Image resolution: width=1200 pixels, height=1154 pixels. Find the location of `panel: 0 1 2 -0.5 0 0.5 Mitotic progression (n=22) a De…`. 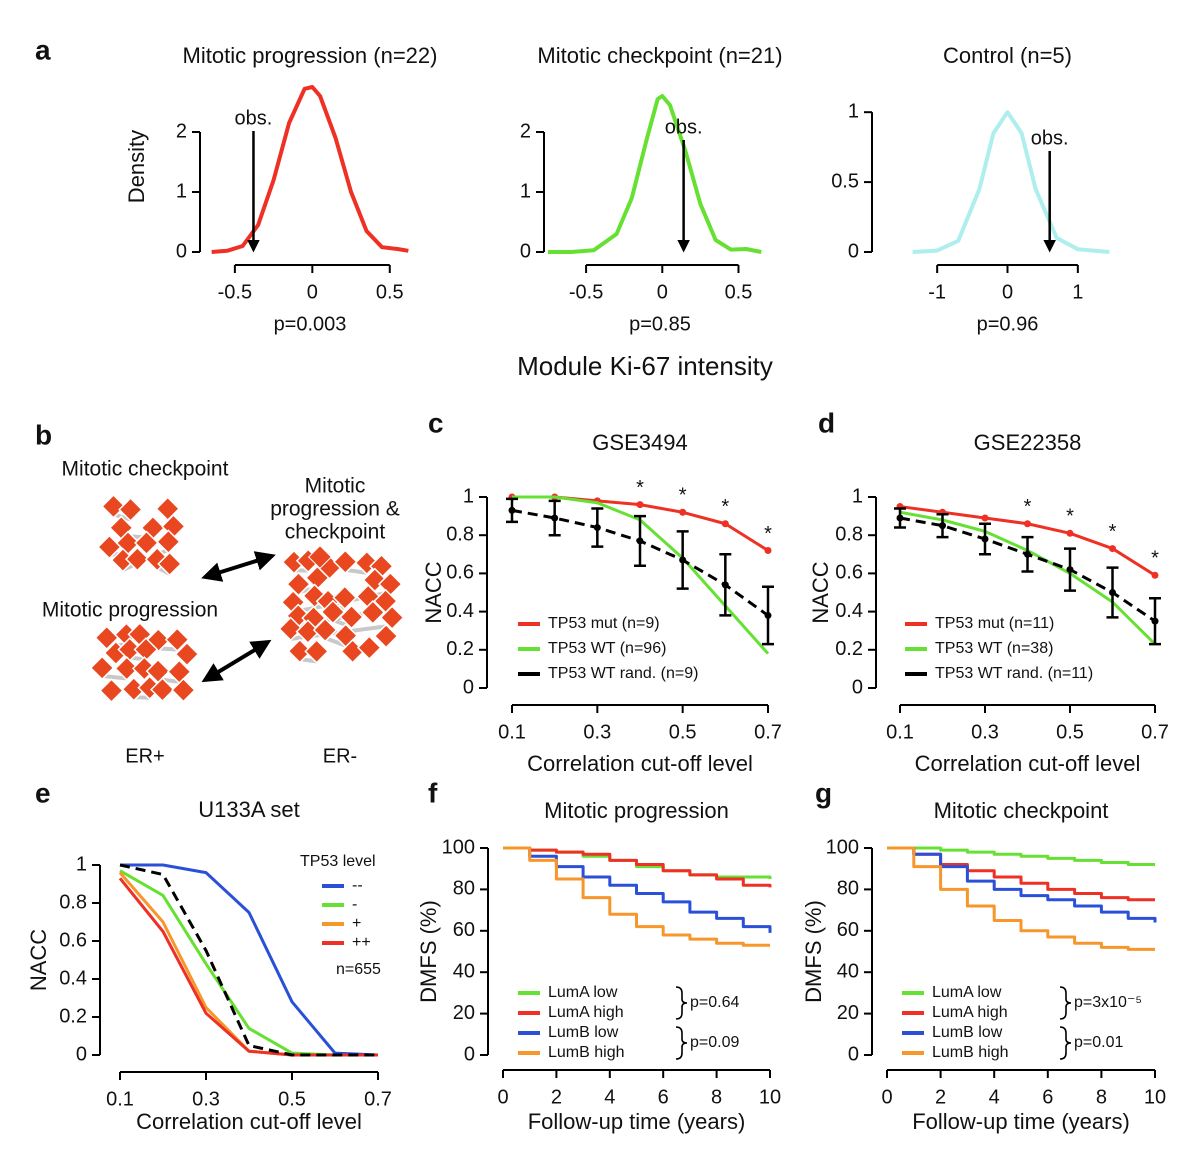

panel: 0 1 2 -0.5 0 0.5 Mitotic progression (n=22) a De… is located at coordinates (236, 184).